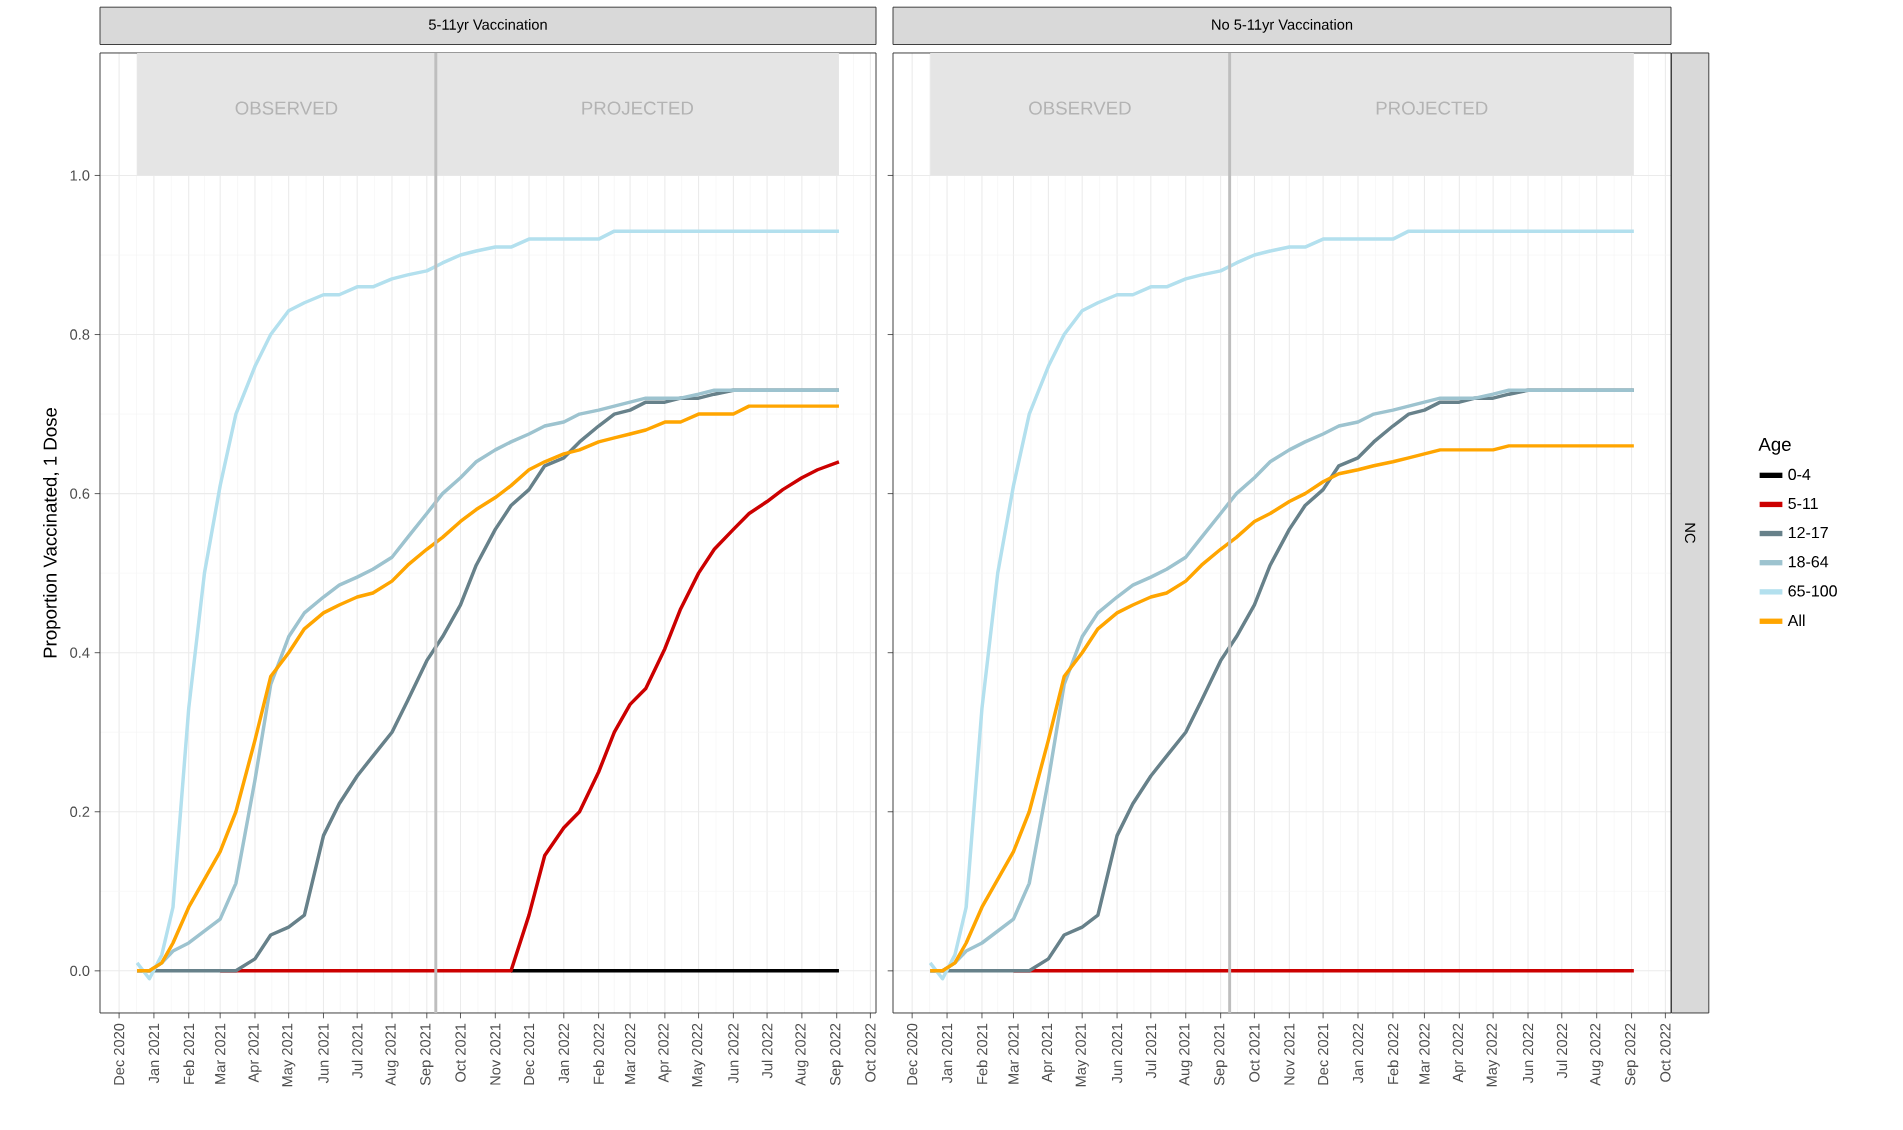  What do you see at coordinates (80, 811) in the screenshot?
I see `y-tick-label: 0.2` at bounding box center [80, 811].